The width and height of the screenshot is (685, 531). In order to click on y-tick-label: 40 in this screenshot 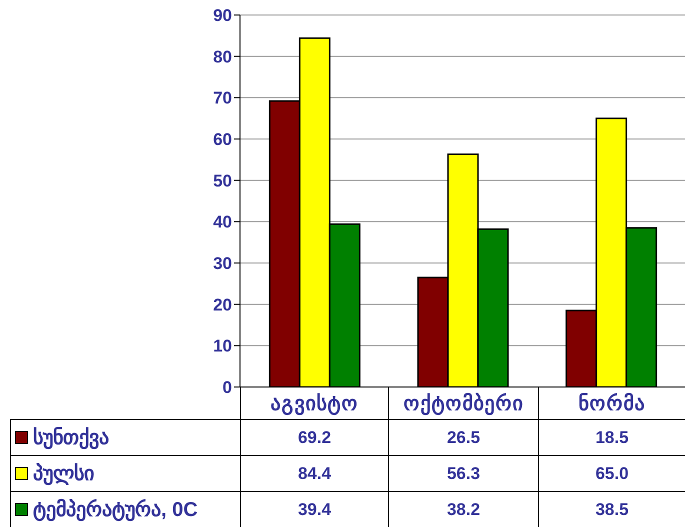, I will do `click(222, 222)`.